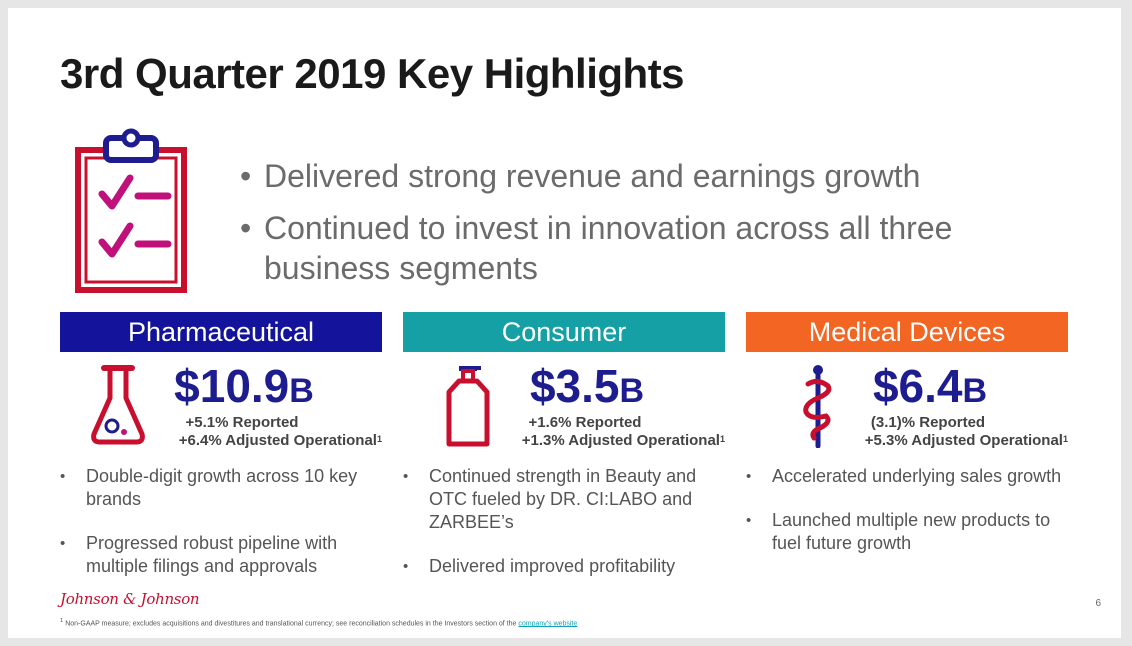 This screenshot has width=1132, height=646. Describe the element at coordinates (548, 624) in the screenshot. I see `company-website-link: company's website` at that location.